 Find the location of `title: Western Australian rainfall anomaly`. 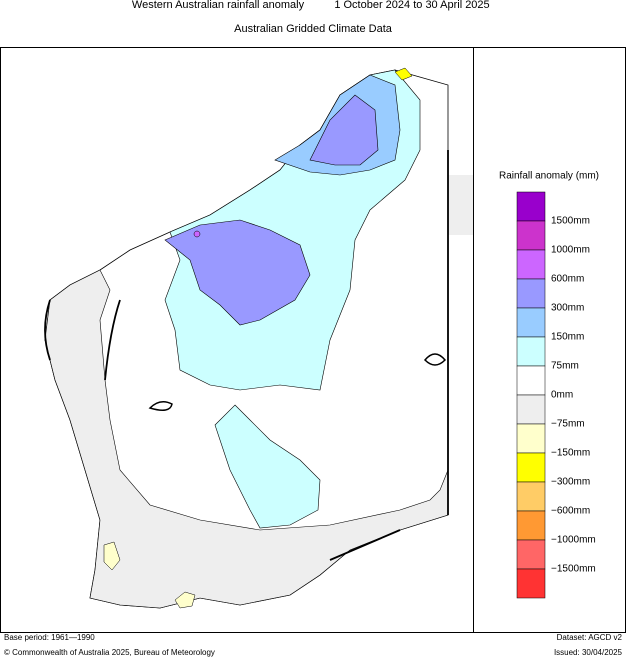

title: Western Australian rainfall anomaly is located at coordinates (218, 5).